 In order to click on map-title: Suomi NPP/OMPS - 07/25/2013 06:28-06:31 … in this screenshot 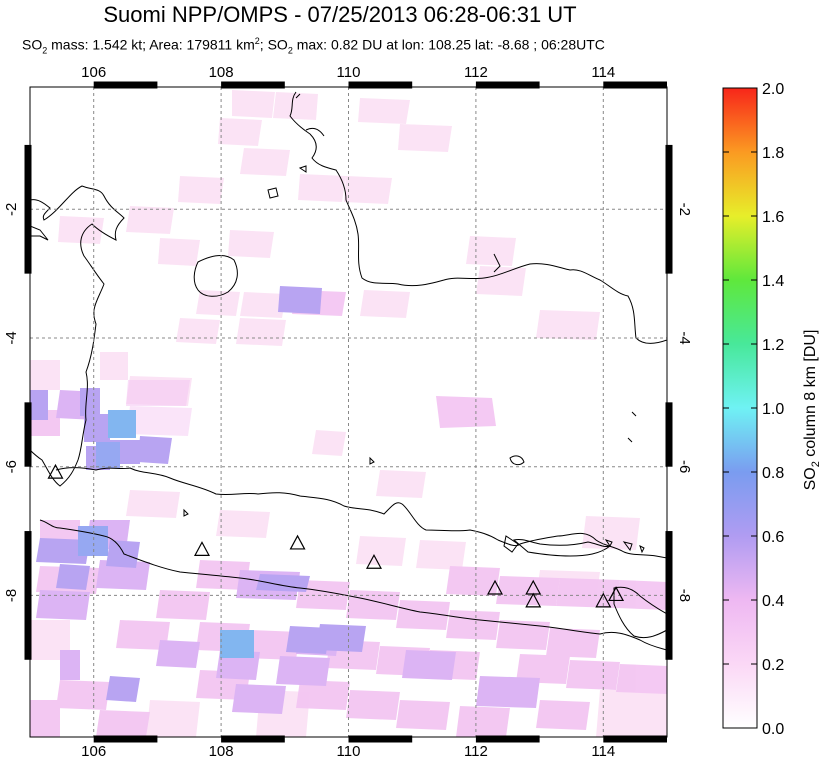, I will do `click(340, 14)`.